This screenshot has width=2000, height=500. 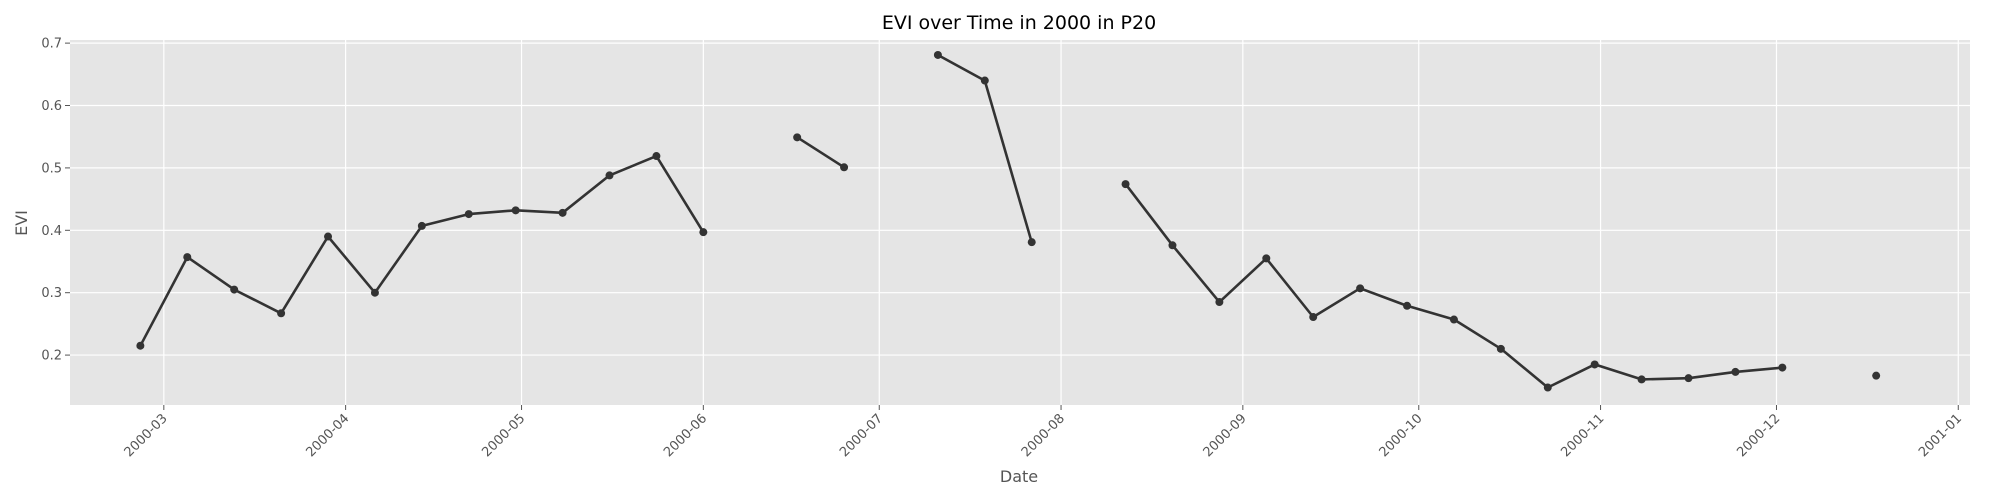 What do you see at coordinates (1582, 435) in the screenshot?
I see `x-tick-label: 2000-11` at bounding box center [1582, 435].